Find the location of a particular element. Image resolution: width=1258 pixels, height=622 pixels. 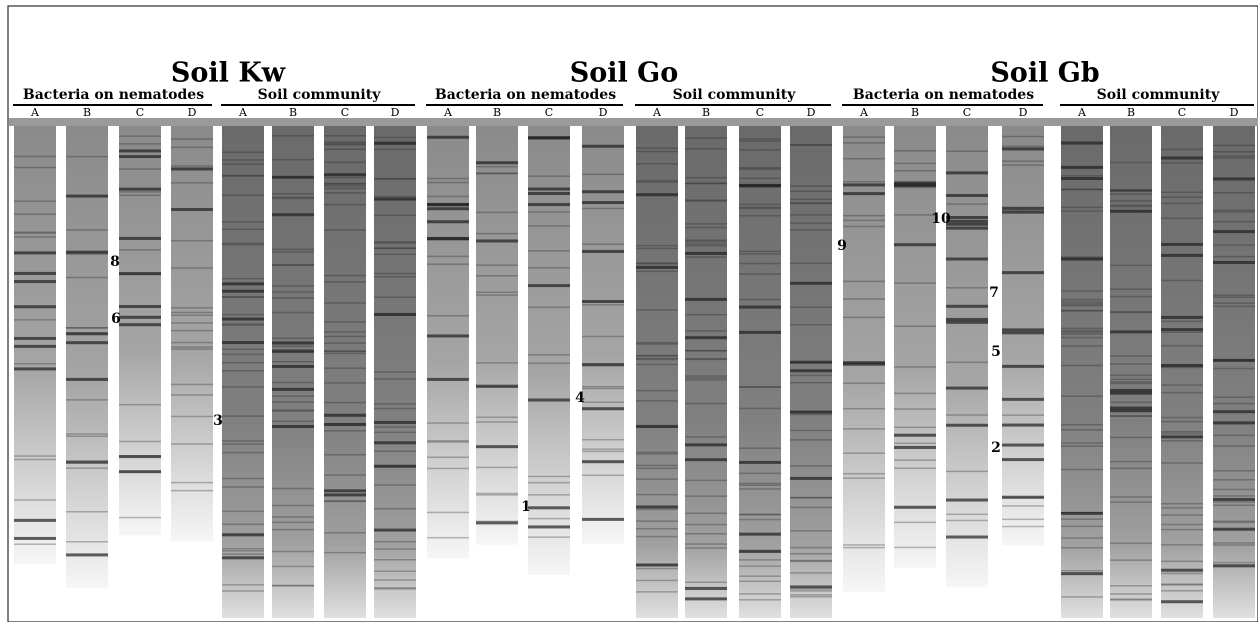

lane-label: A is located at coordinates (864, 112).